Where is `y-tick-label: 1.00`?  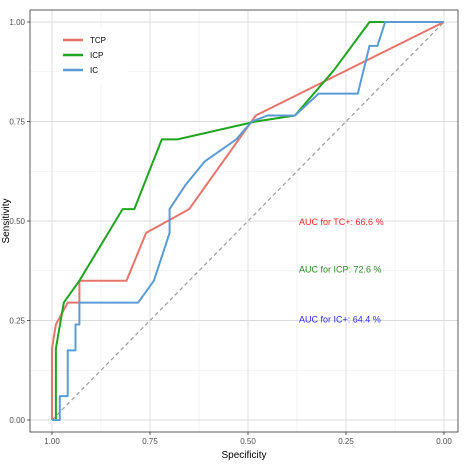 y-tick-label: 1.00 is located at coordinates (17, 22).